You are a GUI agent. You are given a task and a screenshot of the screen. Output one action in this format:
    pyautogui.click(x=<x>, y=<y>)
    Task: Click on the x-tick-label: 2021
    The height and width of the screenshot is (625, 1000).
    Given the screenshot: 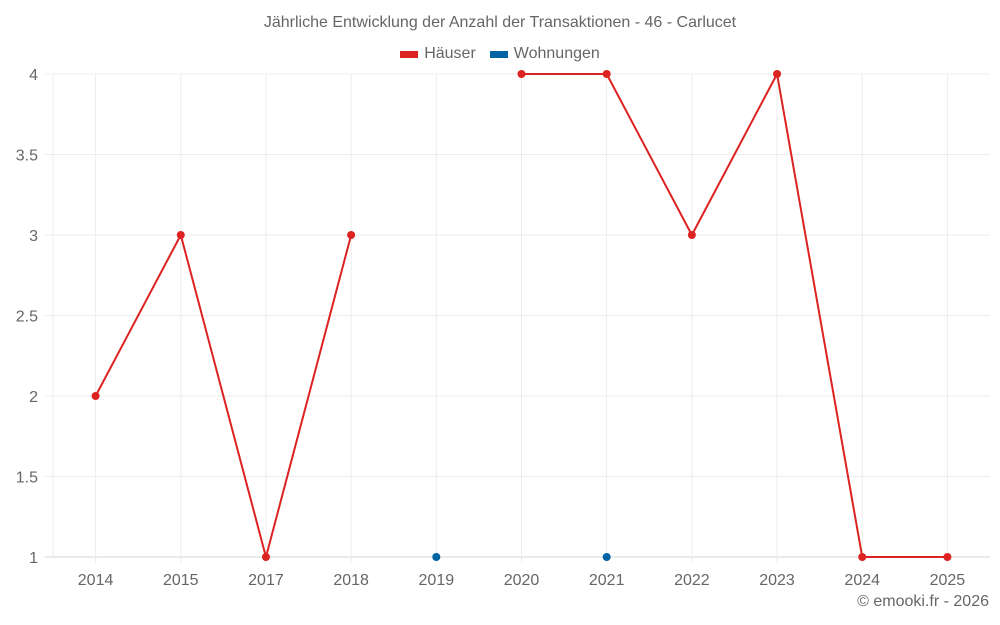 What is the action you would take?
    pyautogui.click(x=607, y=580)
    